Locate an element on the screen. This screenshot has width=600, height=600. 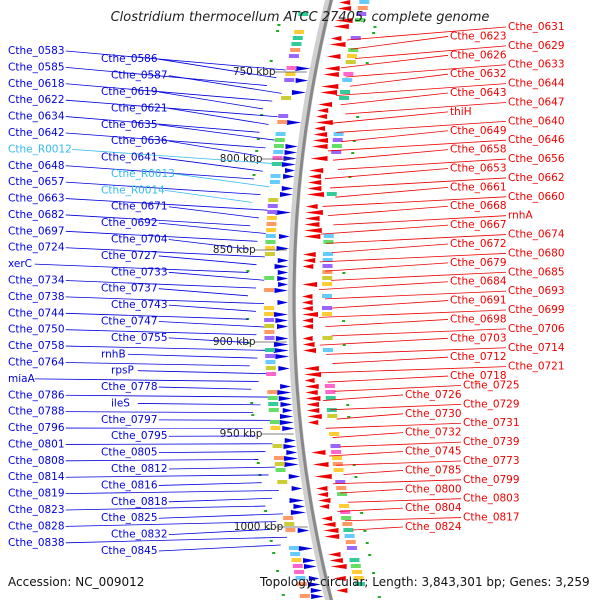
gene-label-left: Cthe_0805 is located at coordinates (129, 453).